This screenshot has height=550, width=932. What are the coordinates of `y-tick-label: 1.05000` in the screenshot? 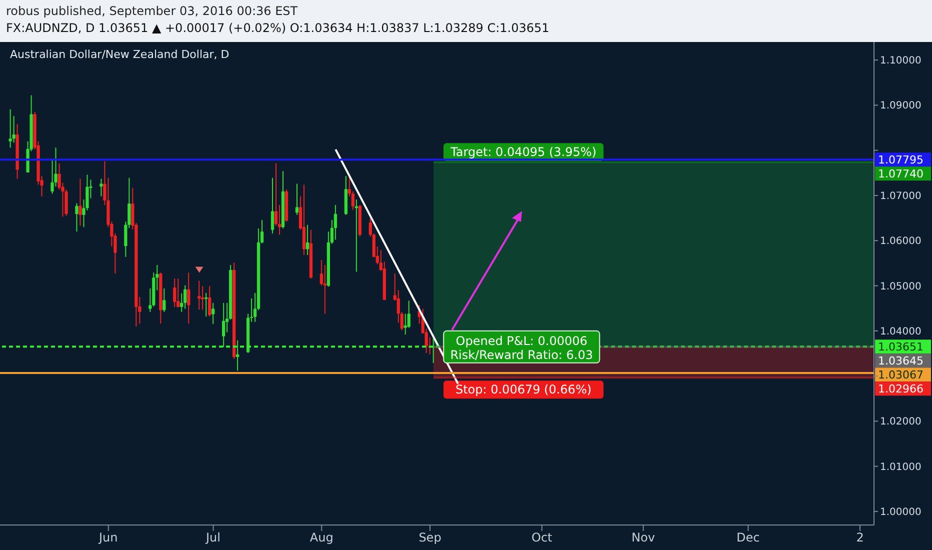 It's located at (901, 286).